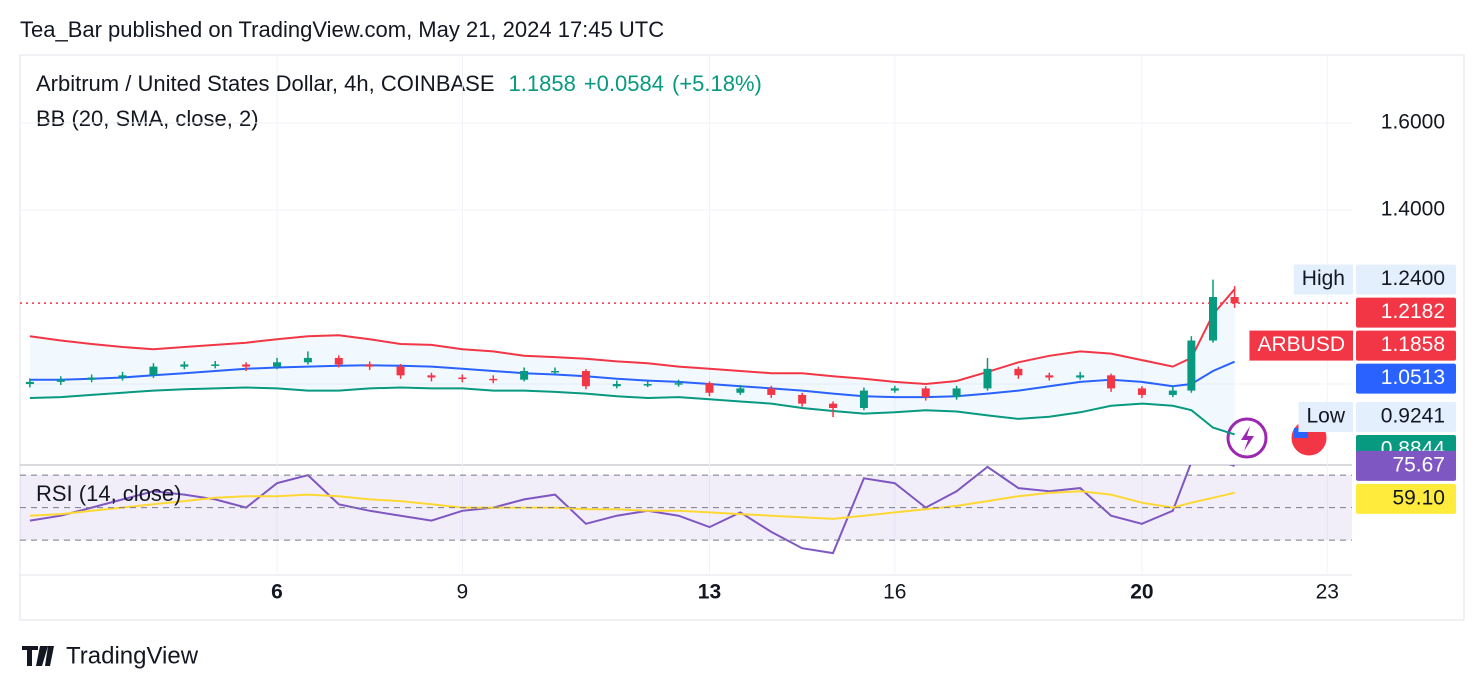 This screenshot has width=1484, height=690. I want to click on legend-value: +0.0584, so click(624, 83).